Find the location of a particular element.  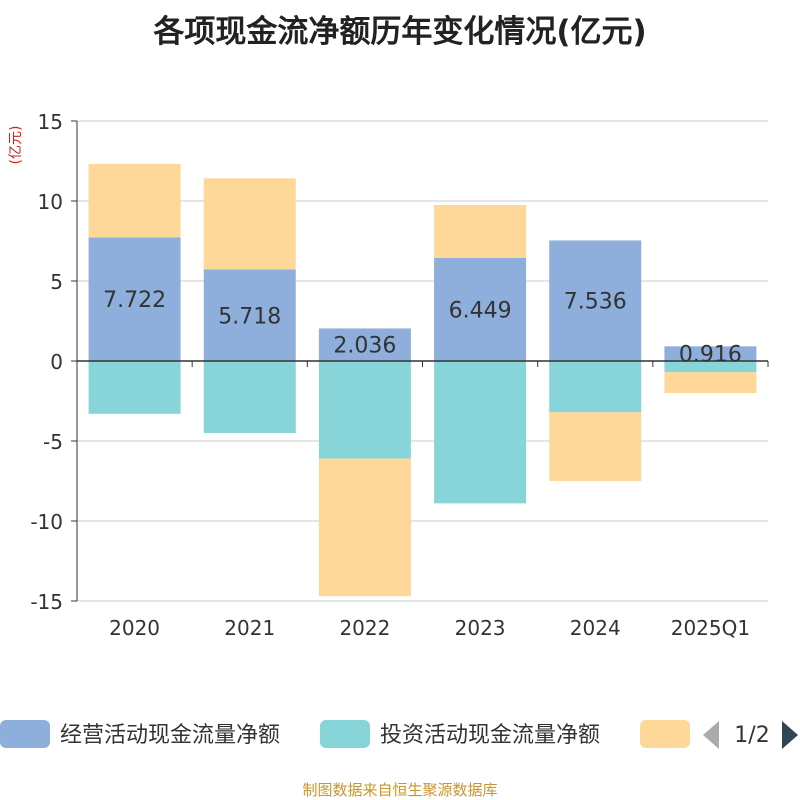

y-tick-label: -10 is located at coordinates (46, 522).